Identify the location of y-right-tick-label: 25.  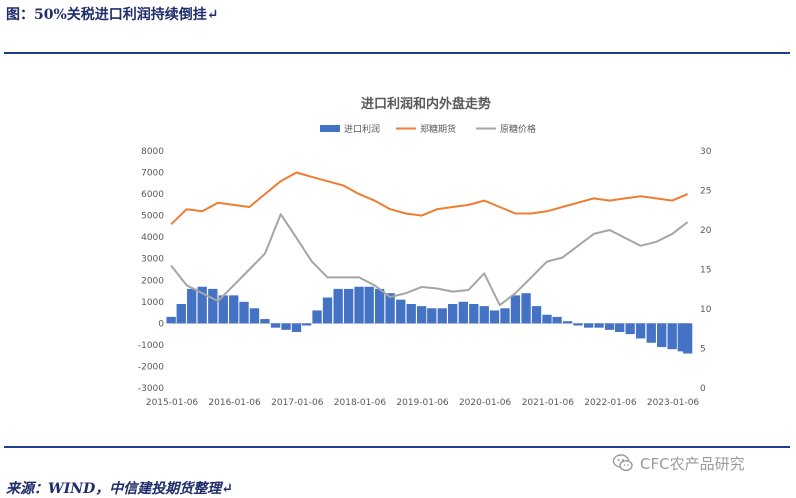
(705, 192).